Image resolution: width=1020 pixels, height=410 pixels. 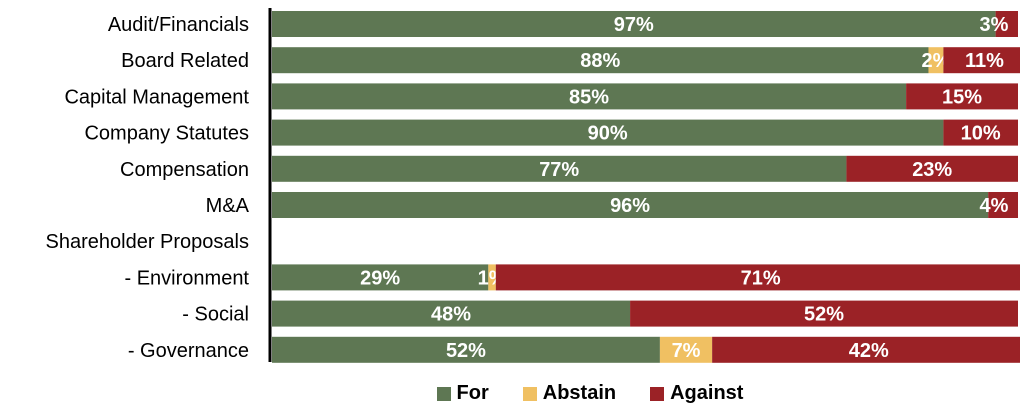 I want to click on bar-abstain-governance, so click(x=686, y=349).